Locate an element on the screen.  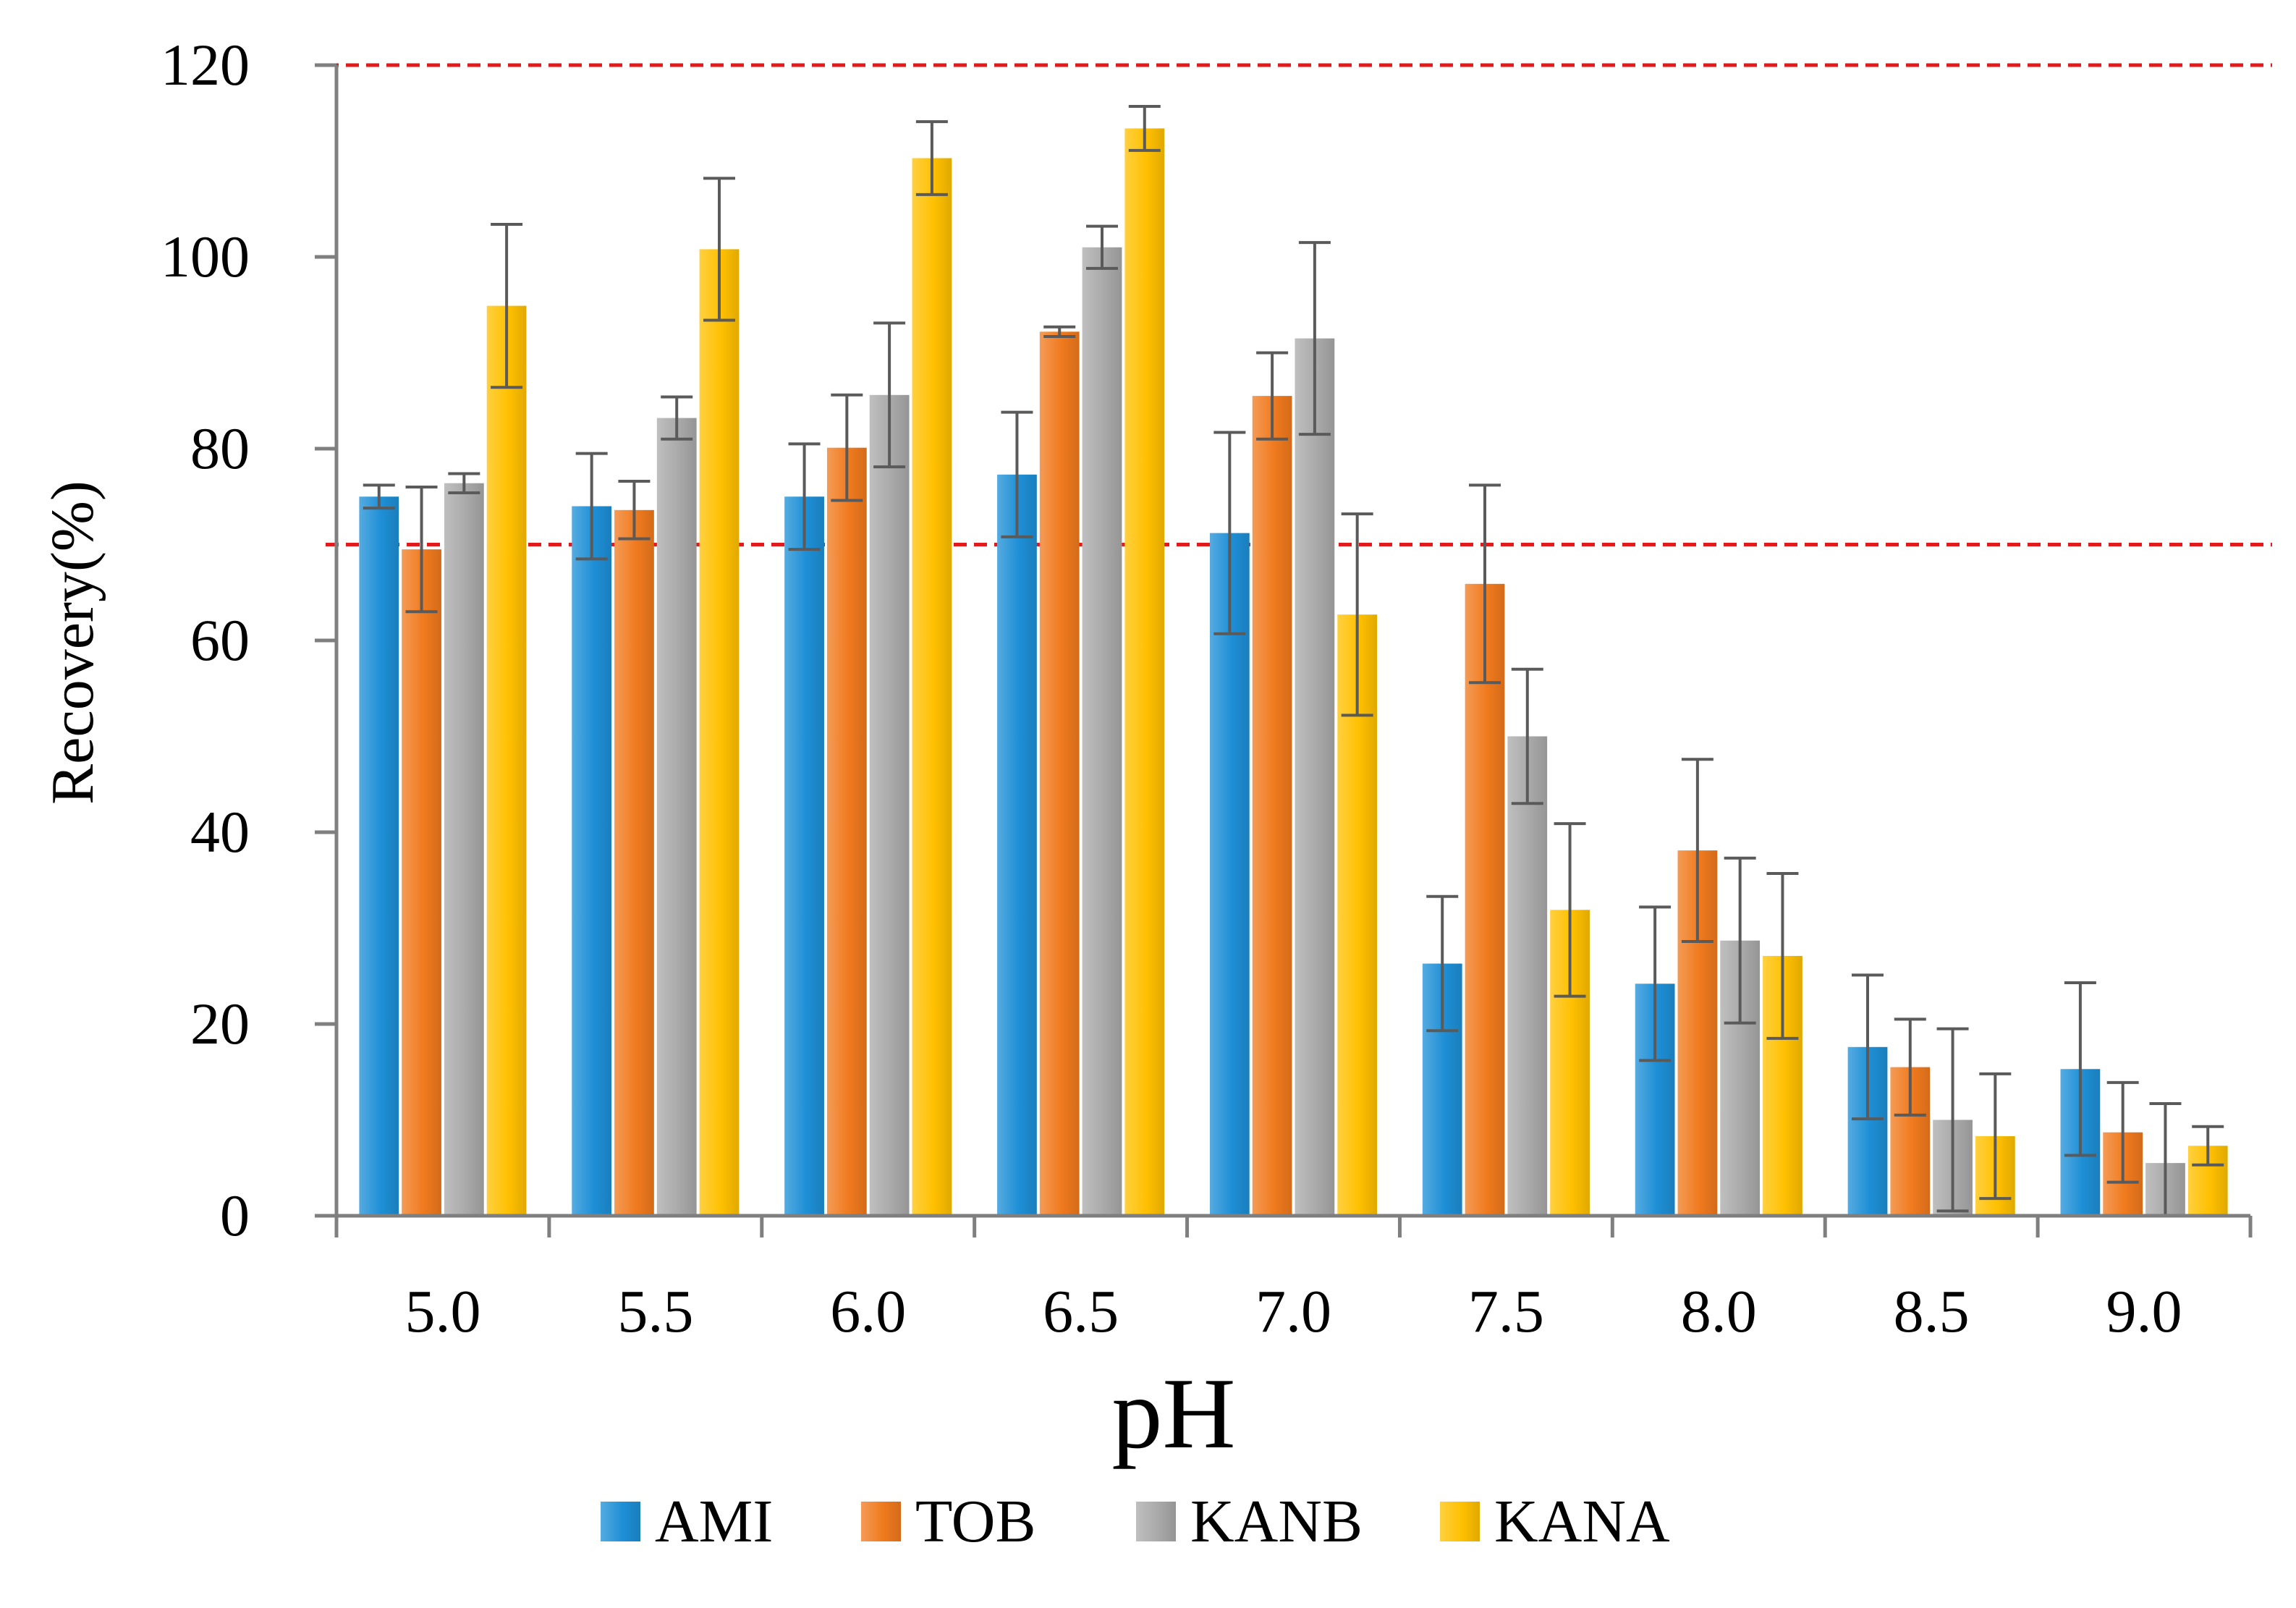
legend-swatch-ami is located at coordinates (620, 1521).